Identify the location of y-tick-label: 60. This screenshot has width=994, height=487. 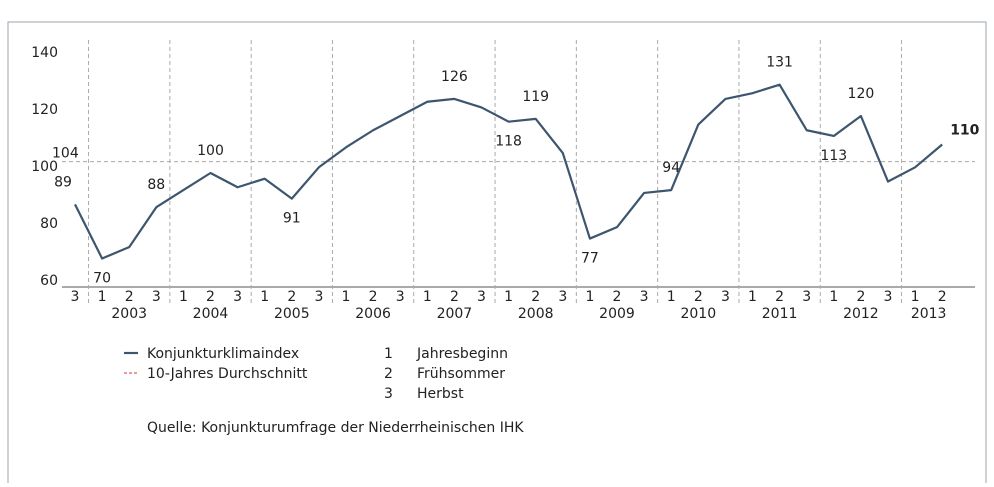
(49, 281).